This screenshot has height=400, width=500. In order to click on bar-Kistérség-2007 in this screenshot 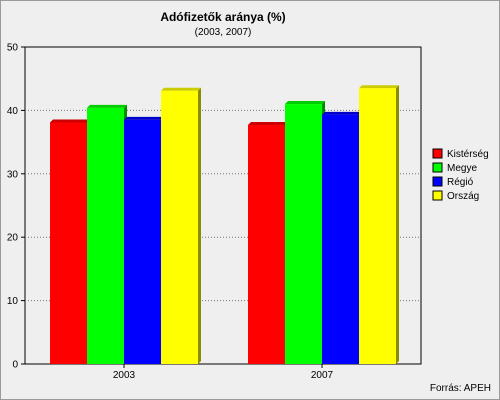, I will do `click(268, 243)`.